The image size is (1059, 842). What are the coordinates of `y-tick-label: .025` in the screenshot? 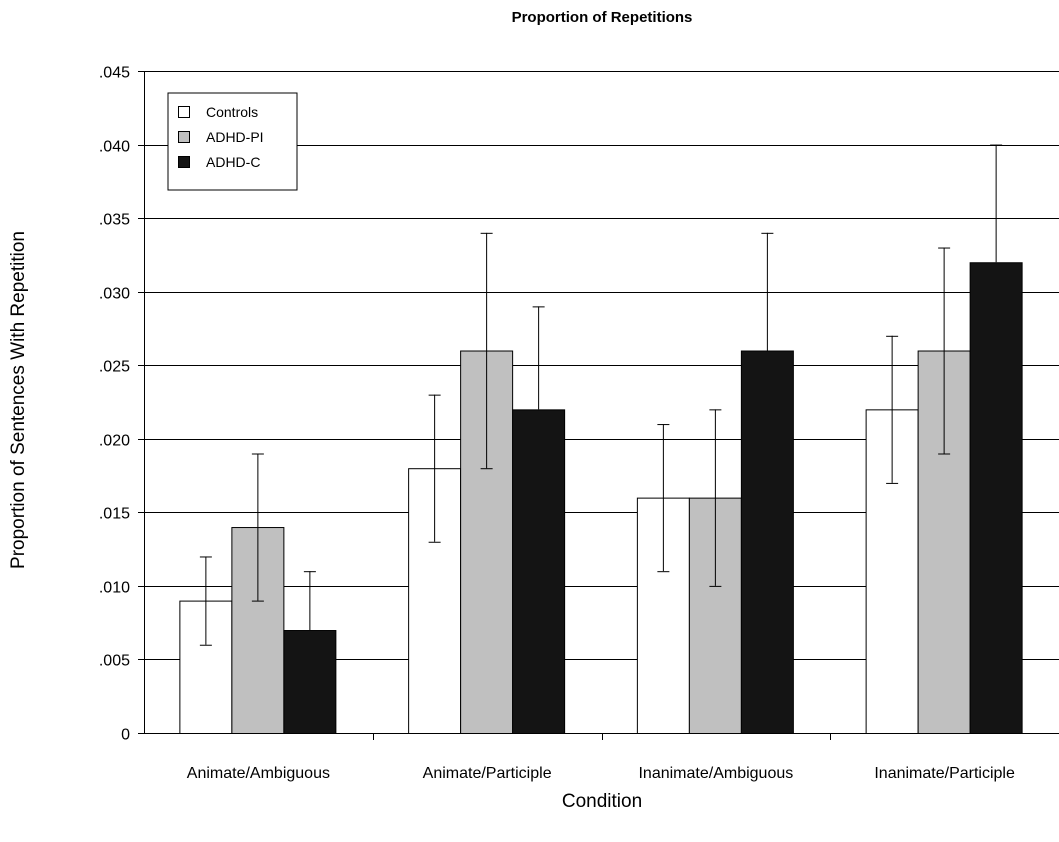 It's located at (114, 367).